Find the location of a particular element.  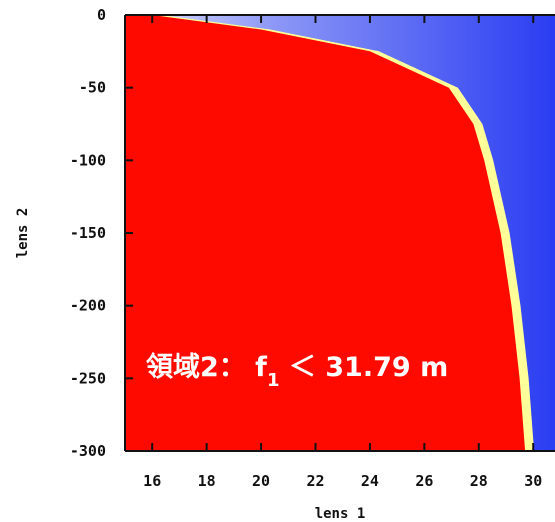

y-tick-label: -200 is located at coordinates (88, 306).